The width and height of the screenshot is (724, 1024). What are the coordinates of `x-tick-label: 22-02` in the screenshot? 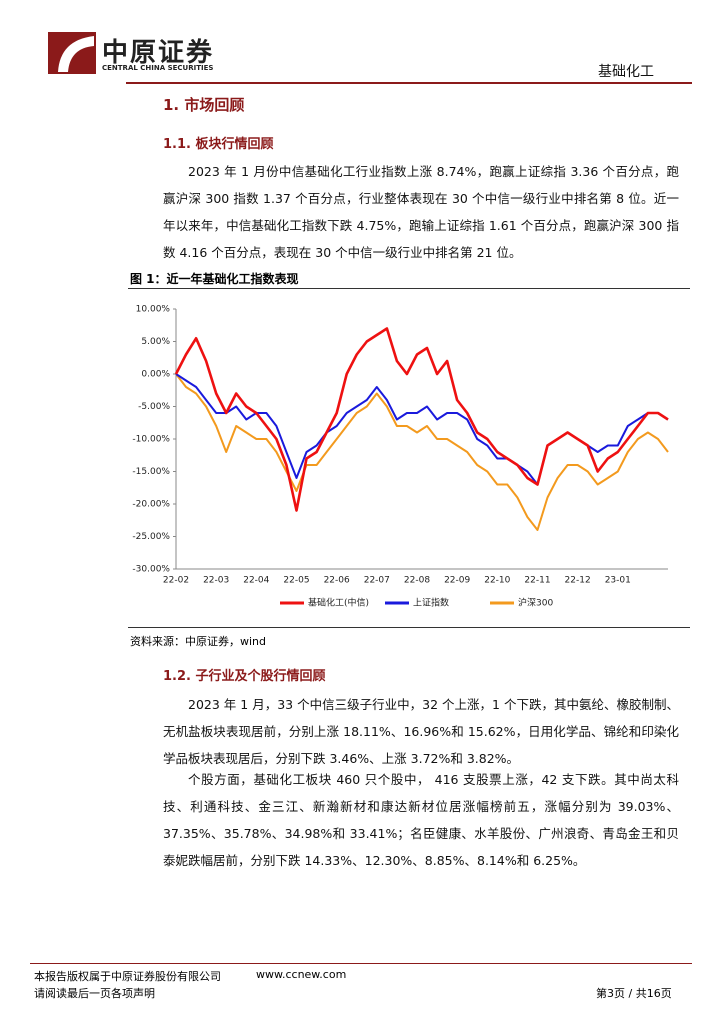 It's located at (176, 581).